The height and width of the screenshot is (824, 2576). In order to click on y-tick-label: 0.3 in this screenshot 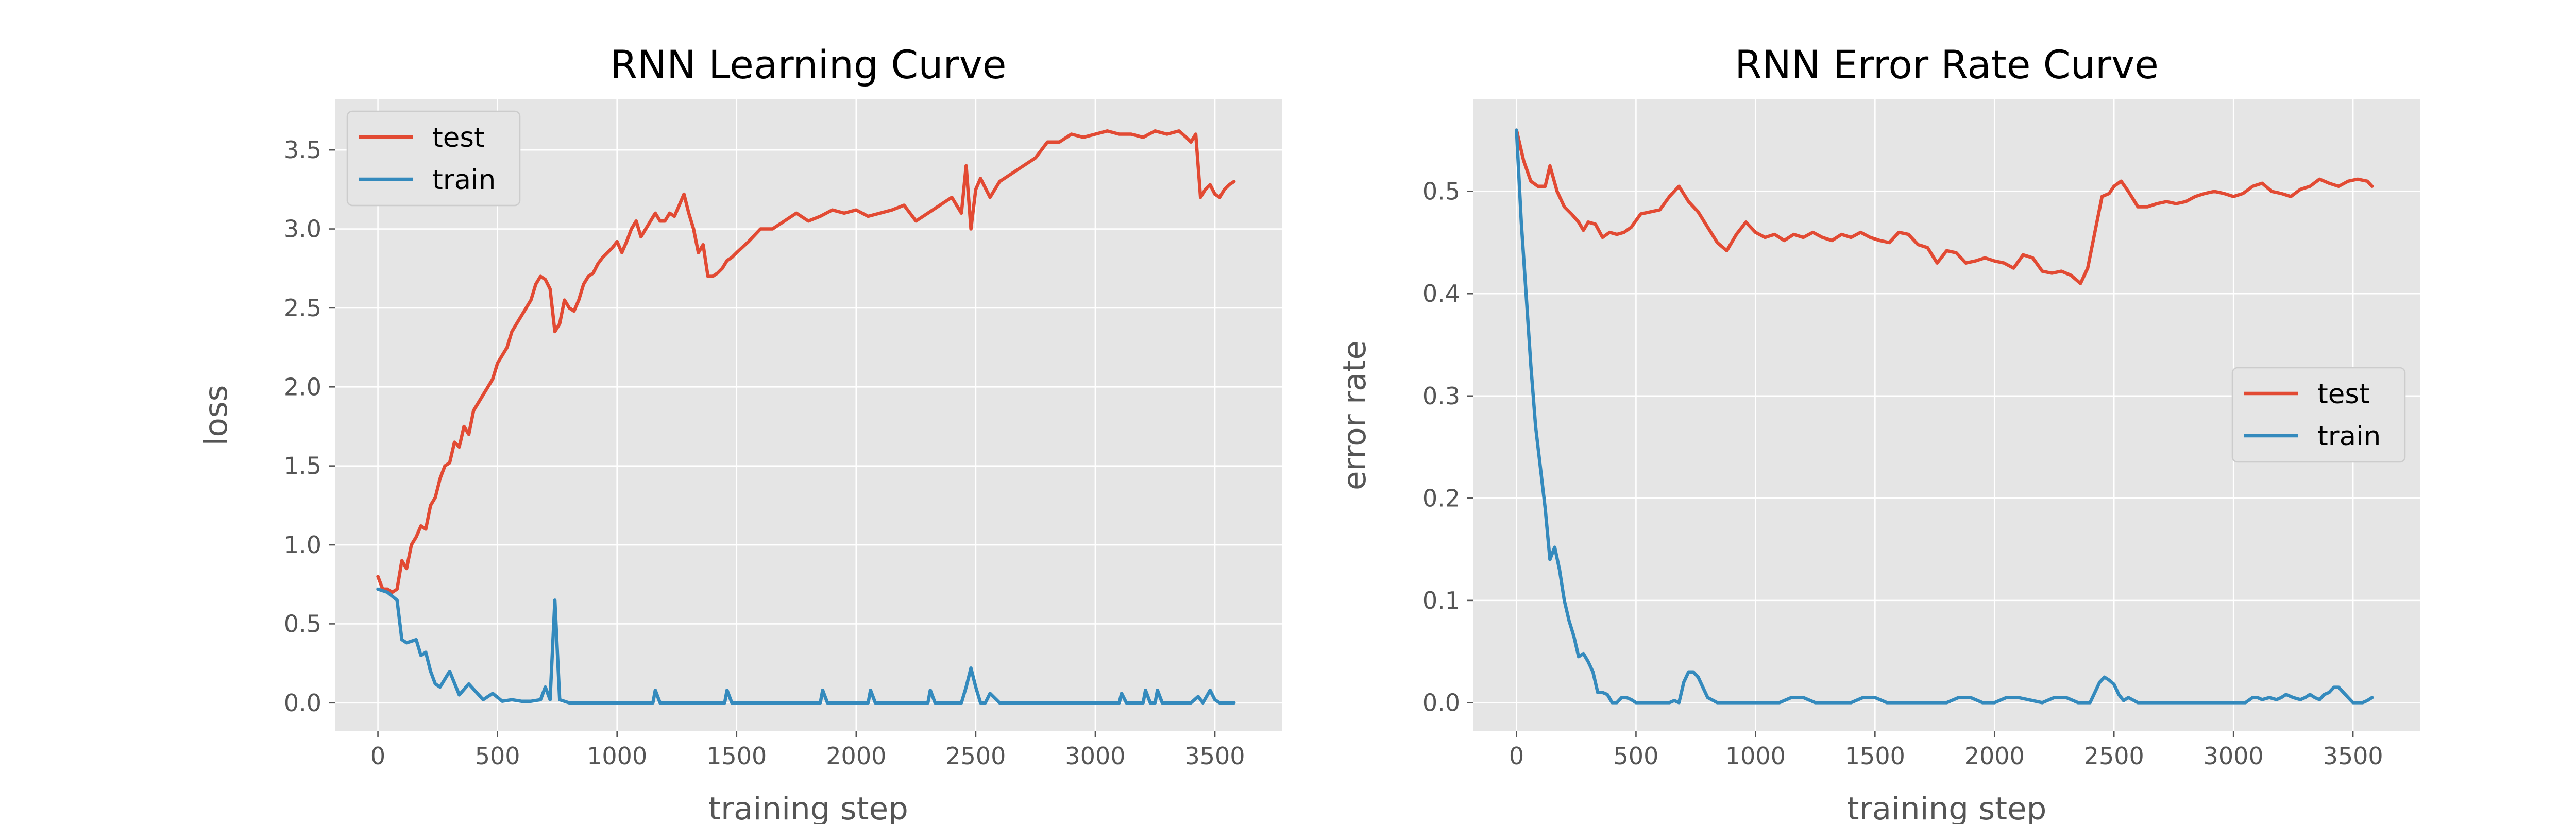, I will do `click(1441, 396)`.